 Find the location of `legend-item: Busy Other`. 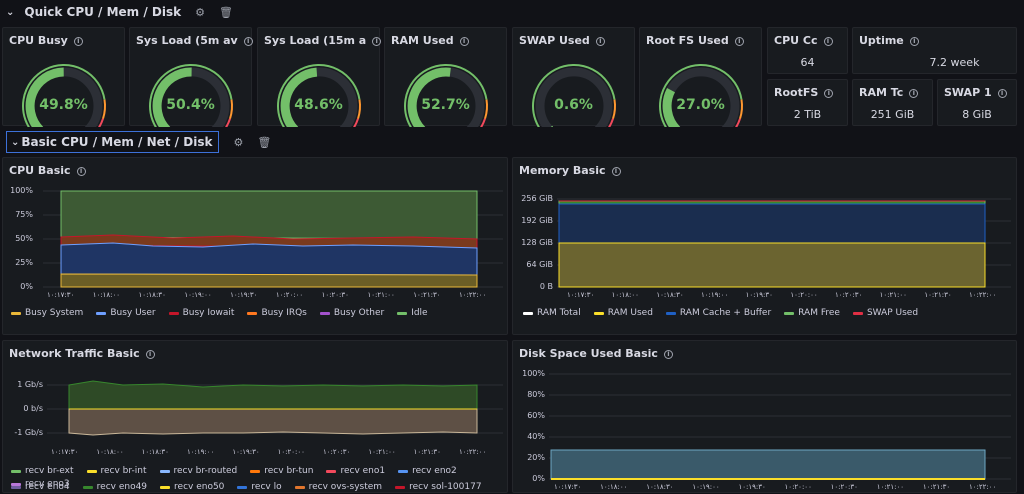

legend-item: Busy Other is located at coordinates (352, 313).